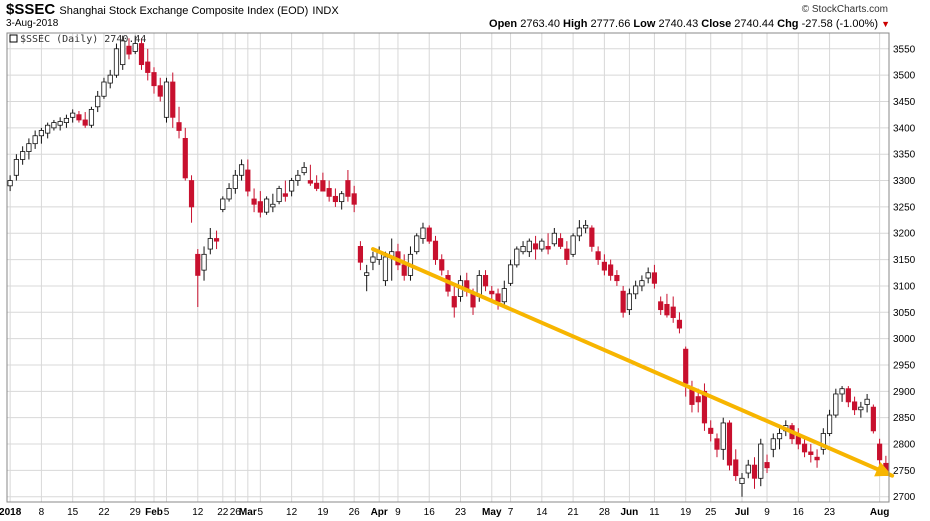 This screenshot has height=521, width=930. I want to click on x-tick-label: Jul, so click(742, 512).